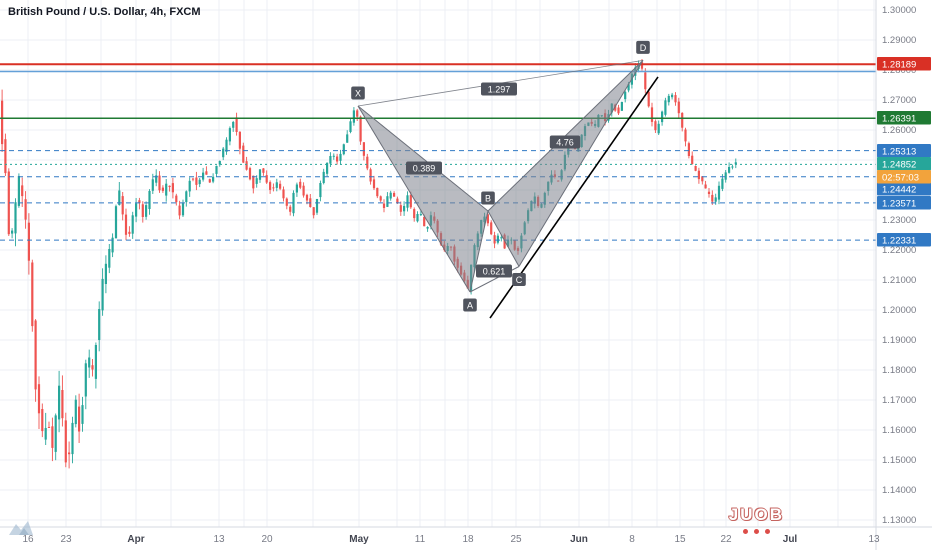 The height and width of the screenshot is (550, 932). Describe the element at coordinates (899, 370) in the screenshot. I see `svg-text: 1.18000` at that location.